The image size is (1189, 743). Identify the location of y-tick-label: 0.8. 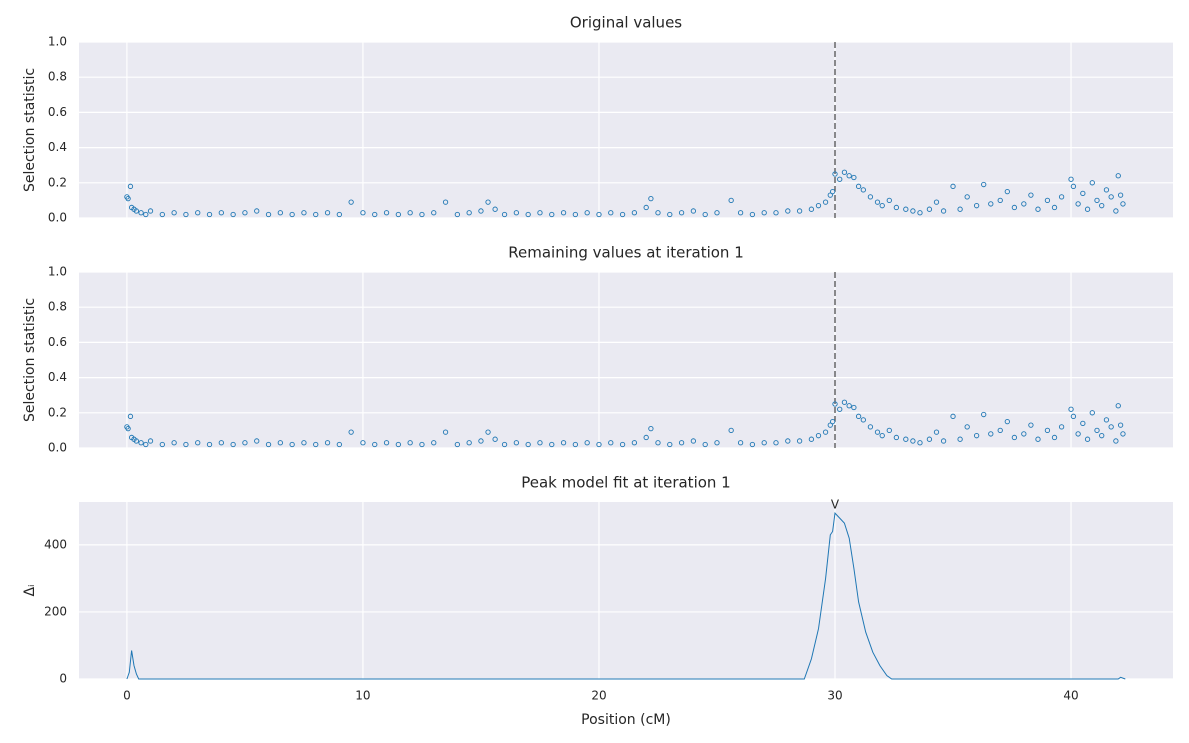
(57, 307).